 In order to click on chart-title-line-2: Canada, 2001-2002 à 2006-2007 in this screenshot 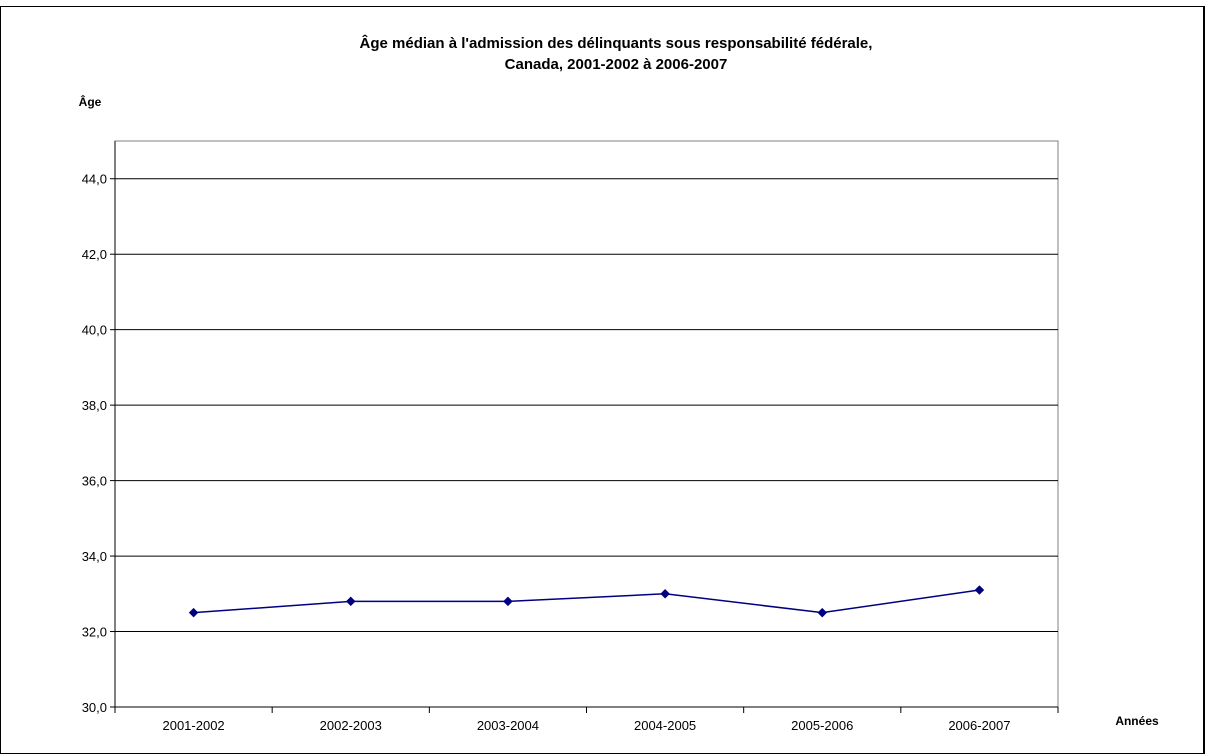, I will do `click(616, 64)`.